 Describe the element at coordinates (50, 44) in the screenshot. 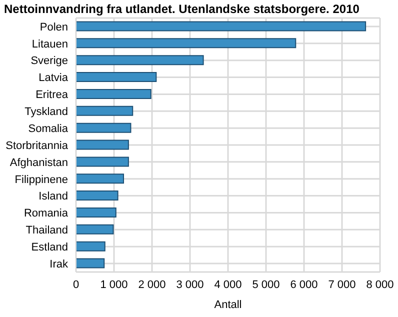

I see `y-tick-label: Litauen` at that location.